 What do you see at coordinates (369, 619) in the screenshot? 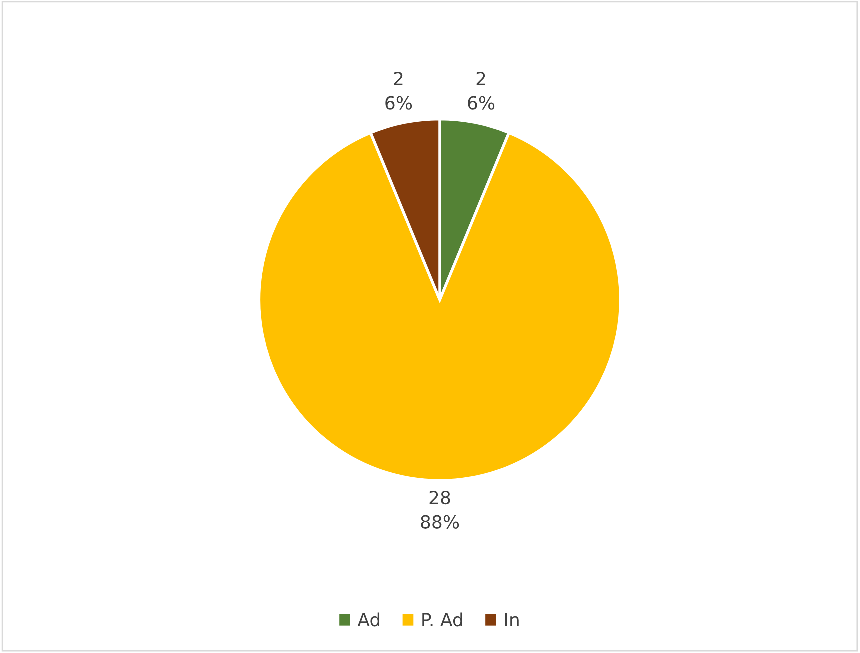
I see `legend-label: Ad` at bounding box center [369, 619].